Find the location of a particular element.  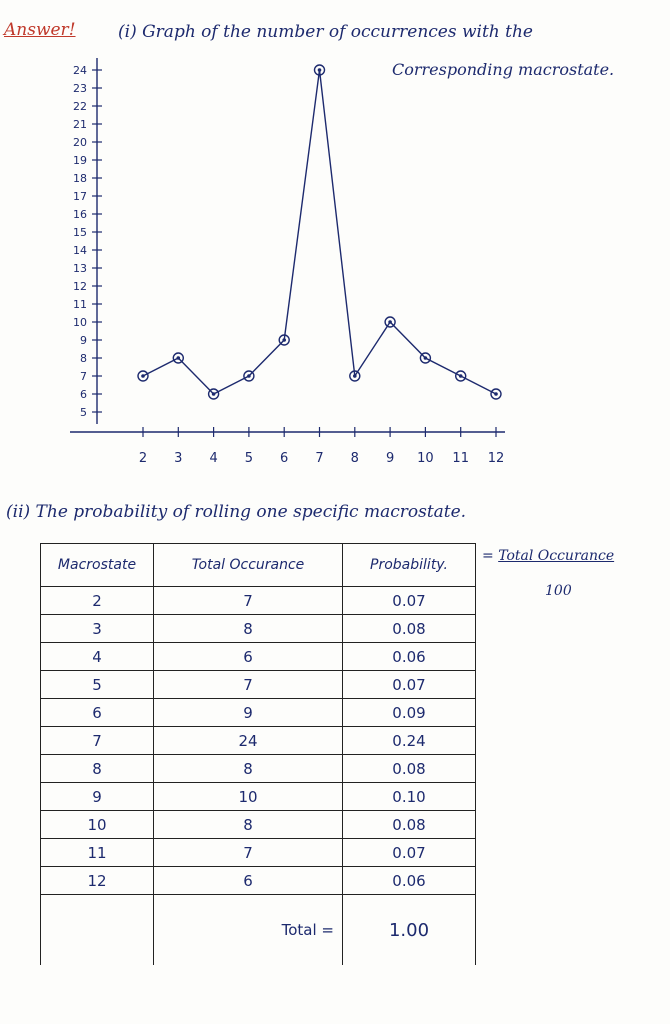

cell-macrostate: 12 is located at coordinates (97, 880).